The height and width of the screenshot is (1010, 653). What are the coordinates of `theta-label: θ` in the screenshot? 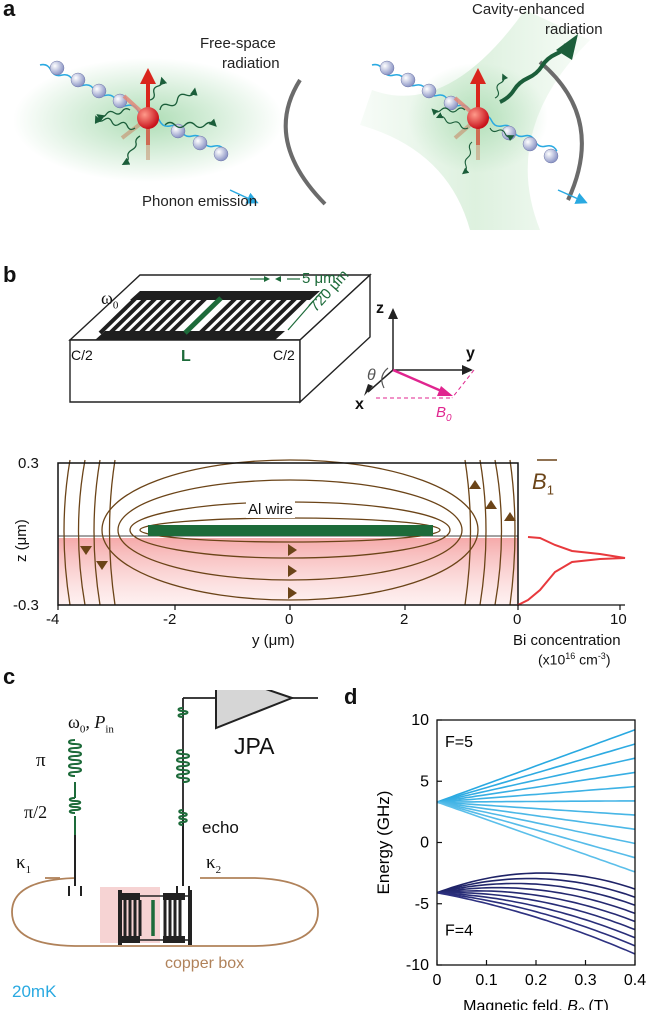 It's located at (371, 375).